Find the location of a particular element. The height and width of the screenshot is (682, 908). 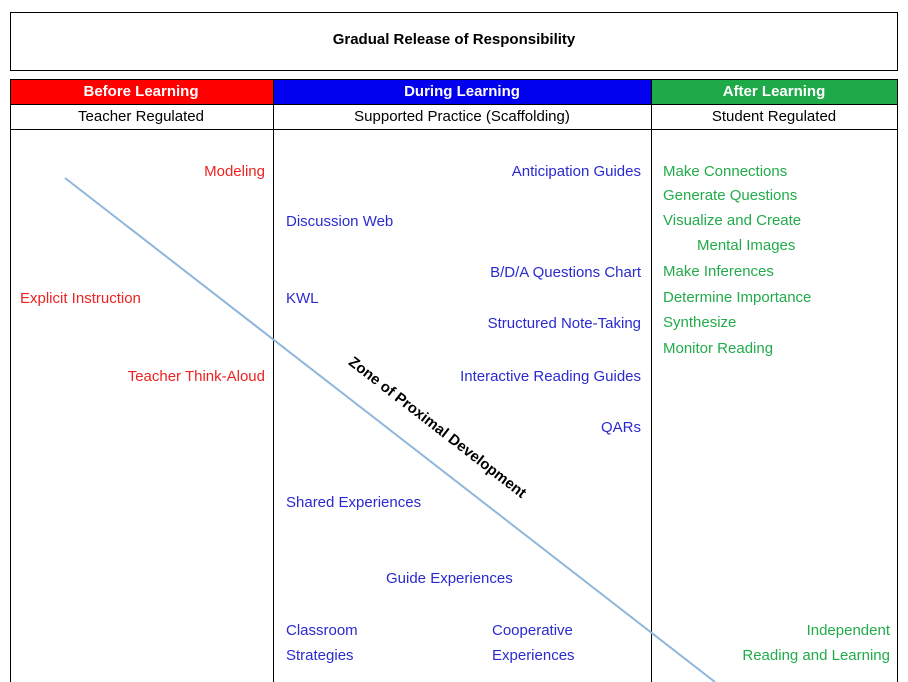

column-header: During Learning is located at coordinates (462, 91).